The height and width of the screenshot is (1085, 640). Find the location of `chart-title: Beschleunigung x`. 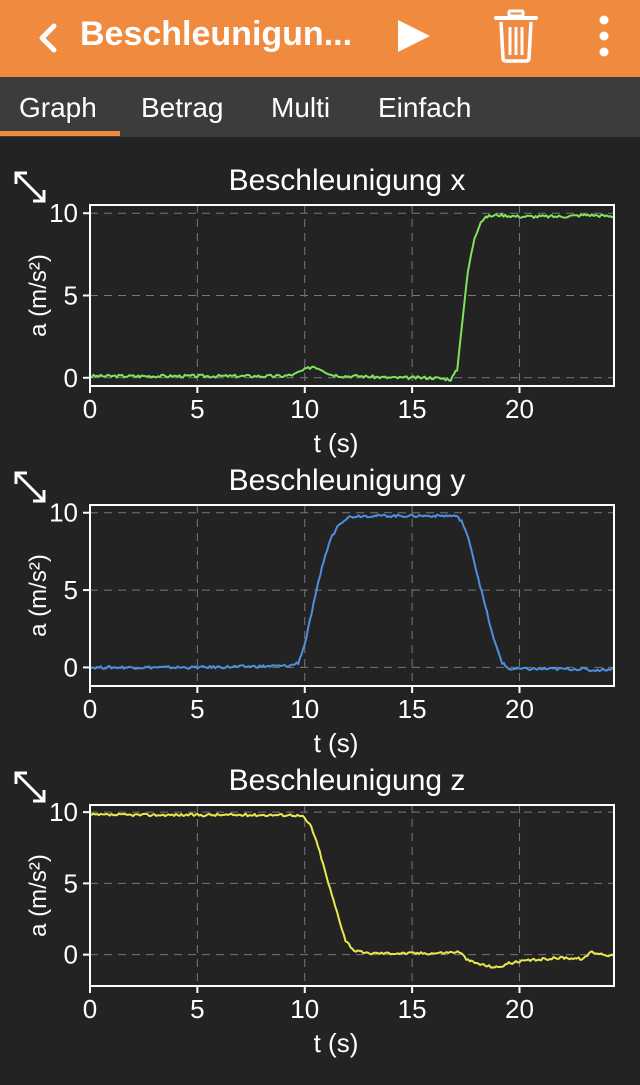

chart-title: Beschleunigung x is located at coordinates (347, 180).